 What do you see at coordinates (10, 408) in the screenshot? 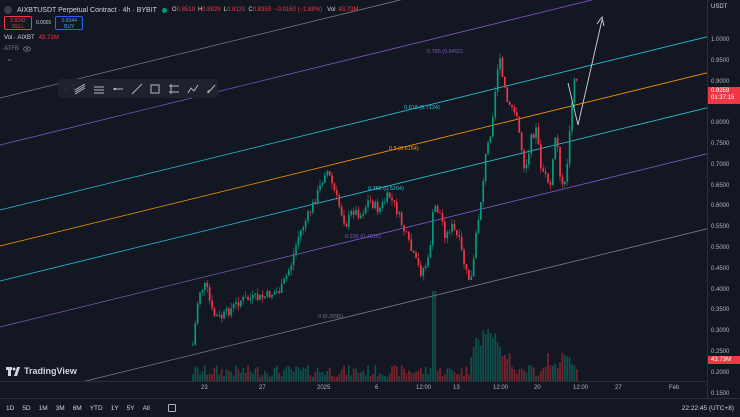
I see `range-button-1d: 1D` at bounding box center [10, 408].